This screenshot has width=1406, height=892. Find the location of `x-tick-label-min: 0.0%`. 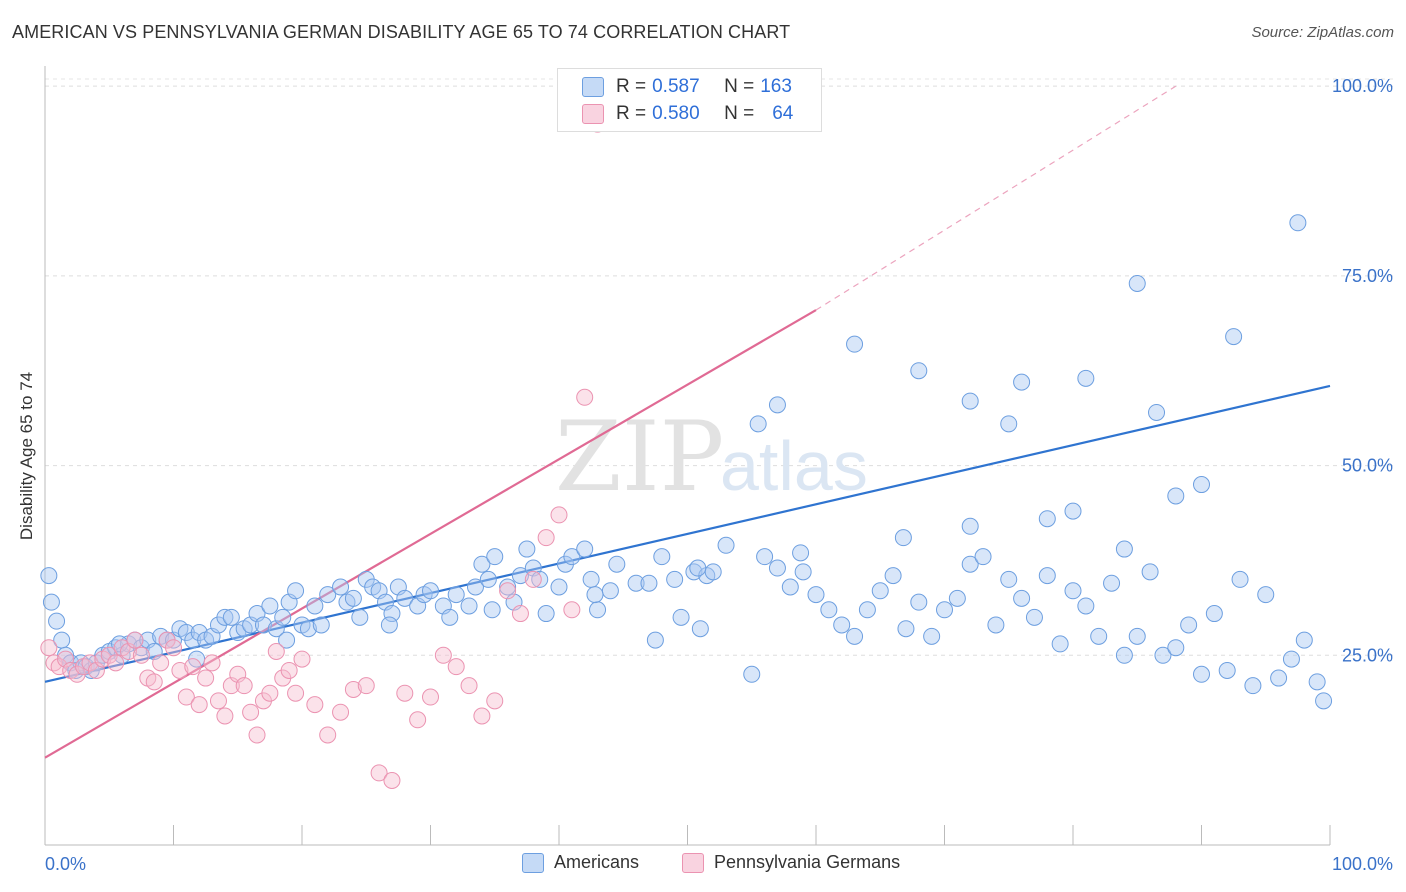

x-tick-label-min: 0.0% is located at coordinates (65, 864).